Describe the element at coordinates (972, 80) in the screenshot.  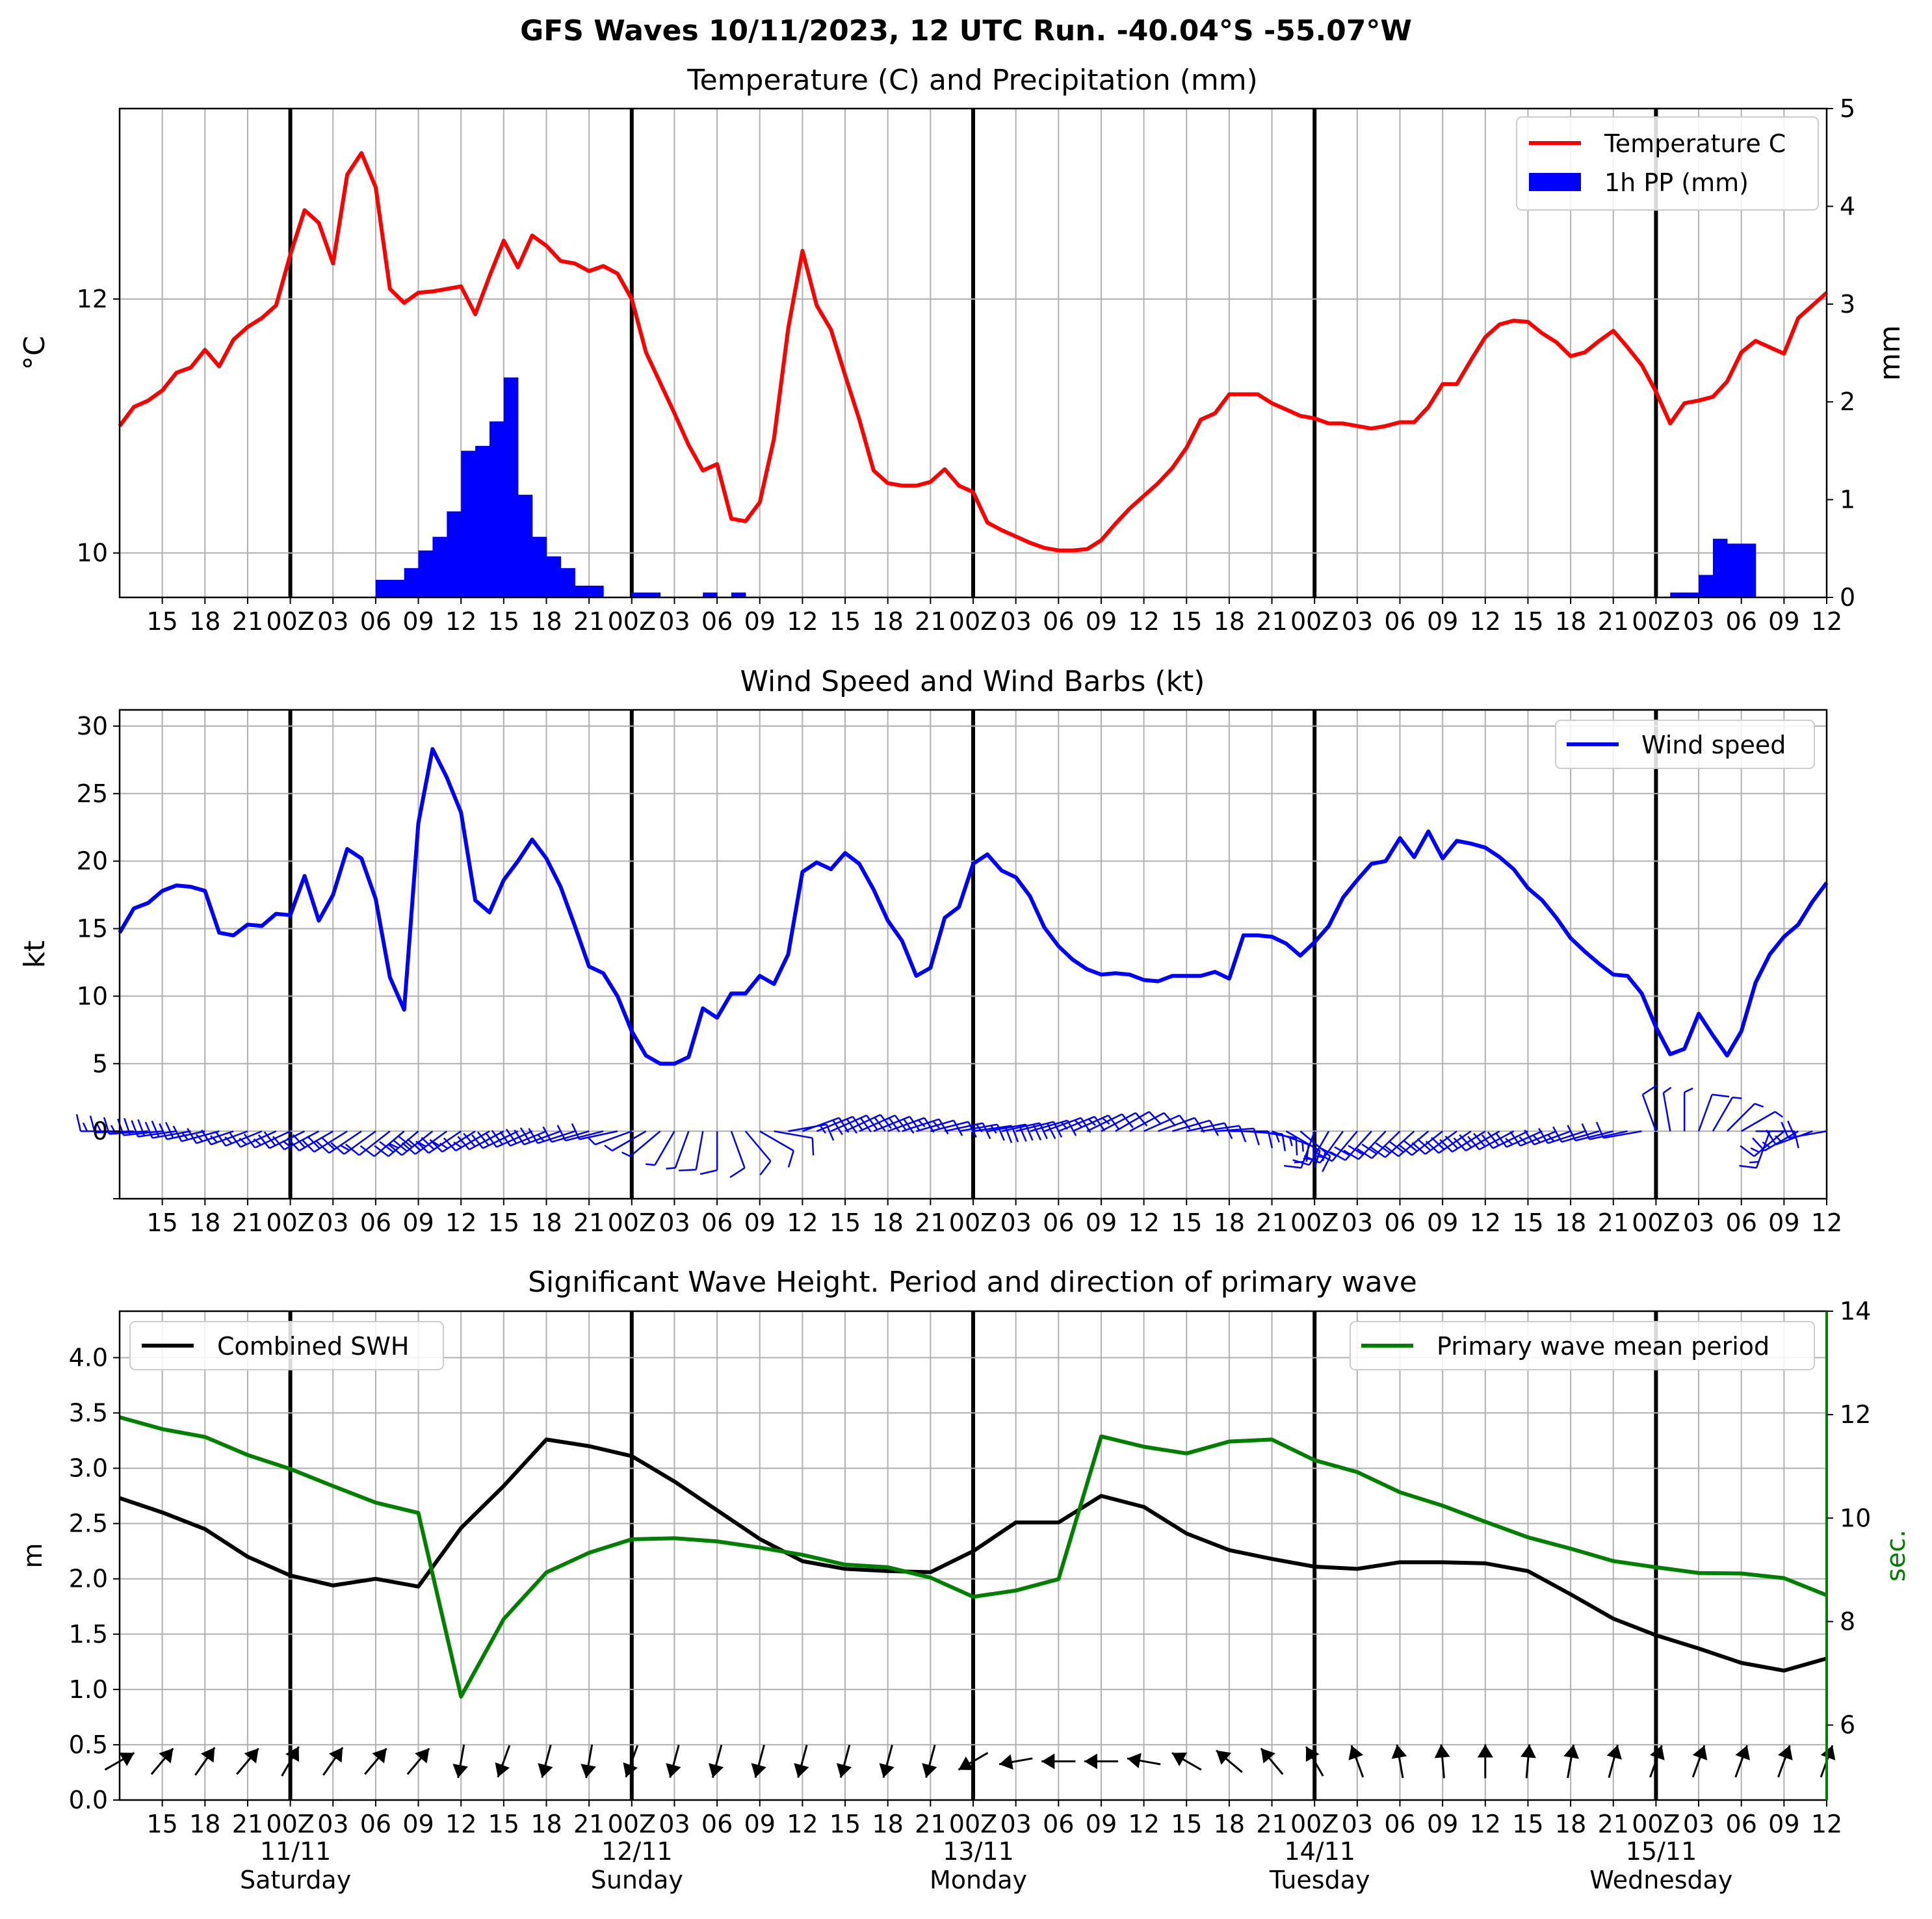
I see `temperature-panel-title: Temperature (C) and Precipitation (mm)` at that location.